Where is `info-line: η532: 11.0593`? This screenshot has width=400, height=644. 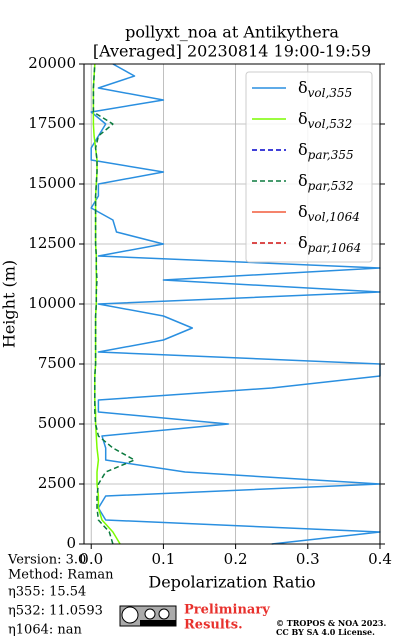 info-line: η532: 11.0593 is located at coordinates (55, 611).